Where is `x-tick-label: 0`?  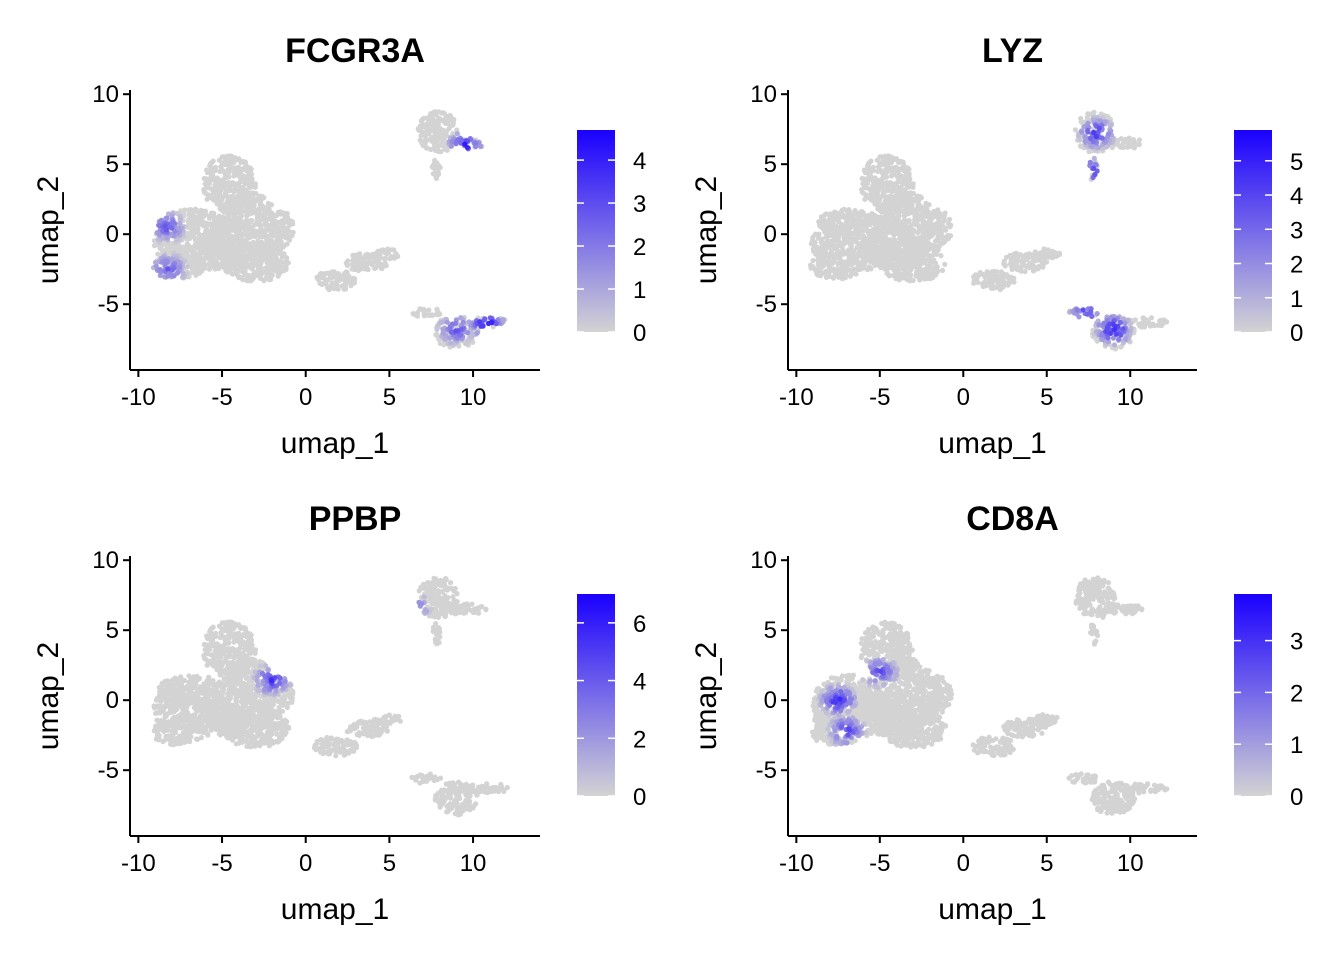 x-tick-label: 0 is located at coordinates (963, 397).